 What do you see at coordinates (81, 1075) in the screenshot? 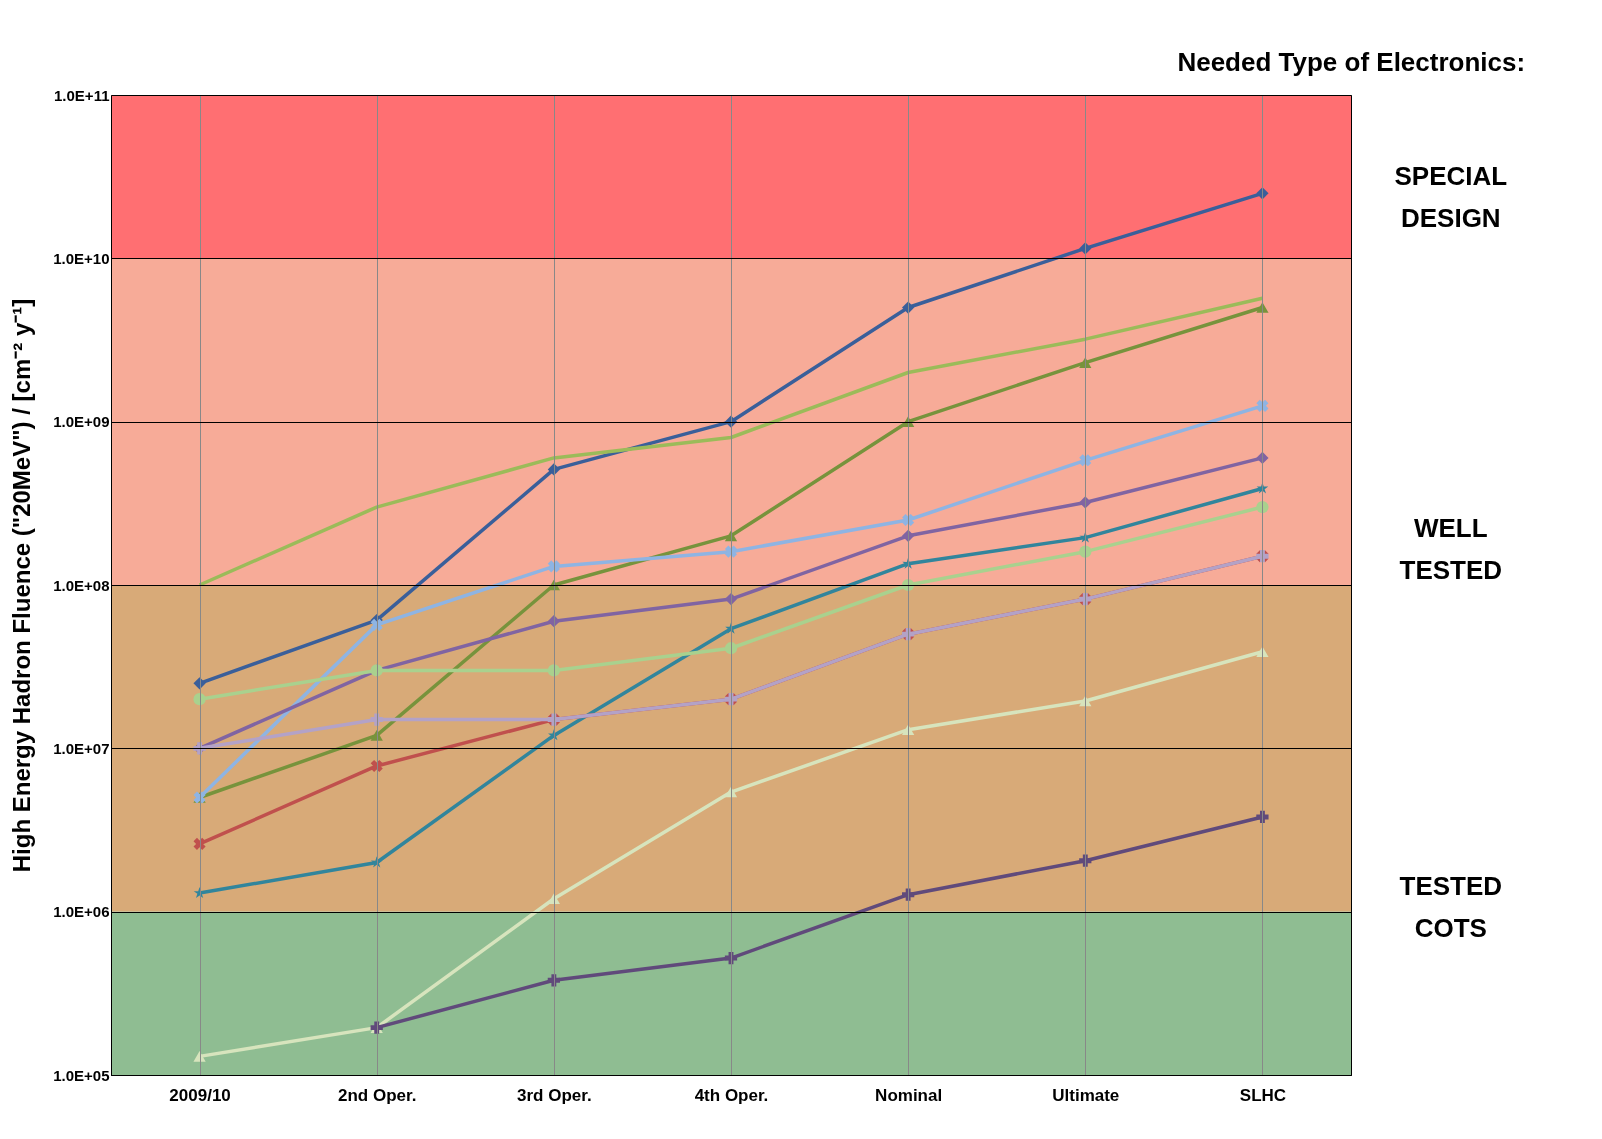
I see `y-tick-label: 1.0E+05` at bounding box center [81, 1075].